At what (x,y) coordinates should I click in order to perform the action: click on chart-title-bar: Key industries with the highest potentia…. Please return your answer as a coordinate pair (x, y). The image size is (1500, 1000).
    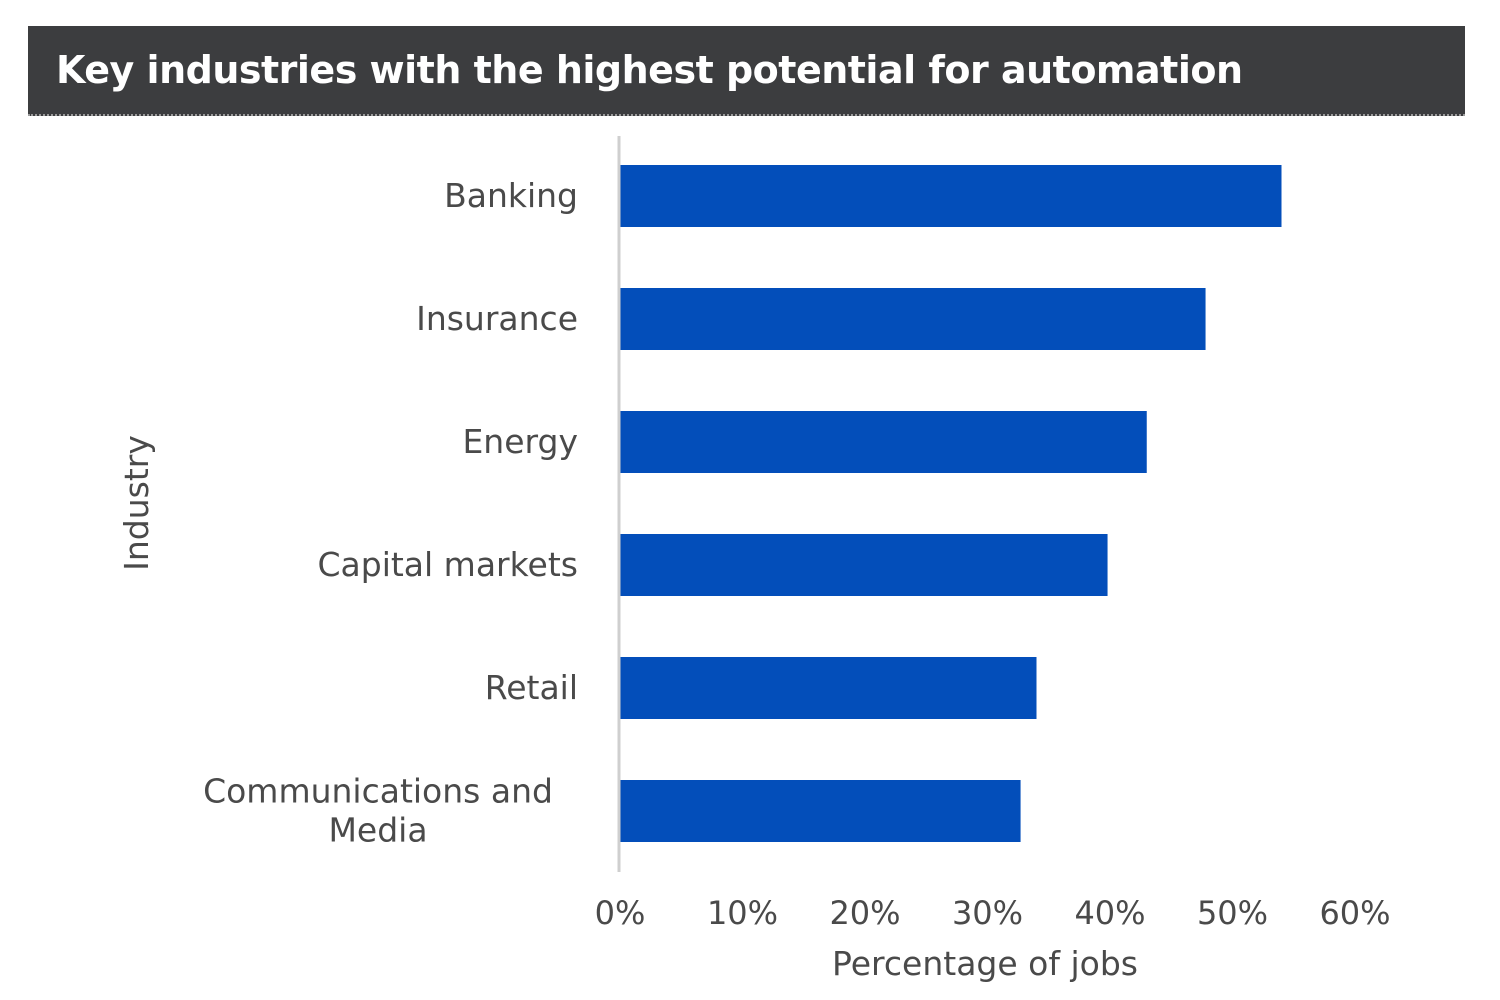
    Looking at the image, I should click on (746, 71).